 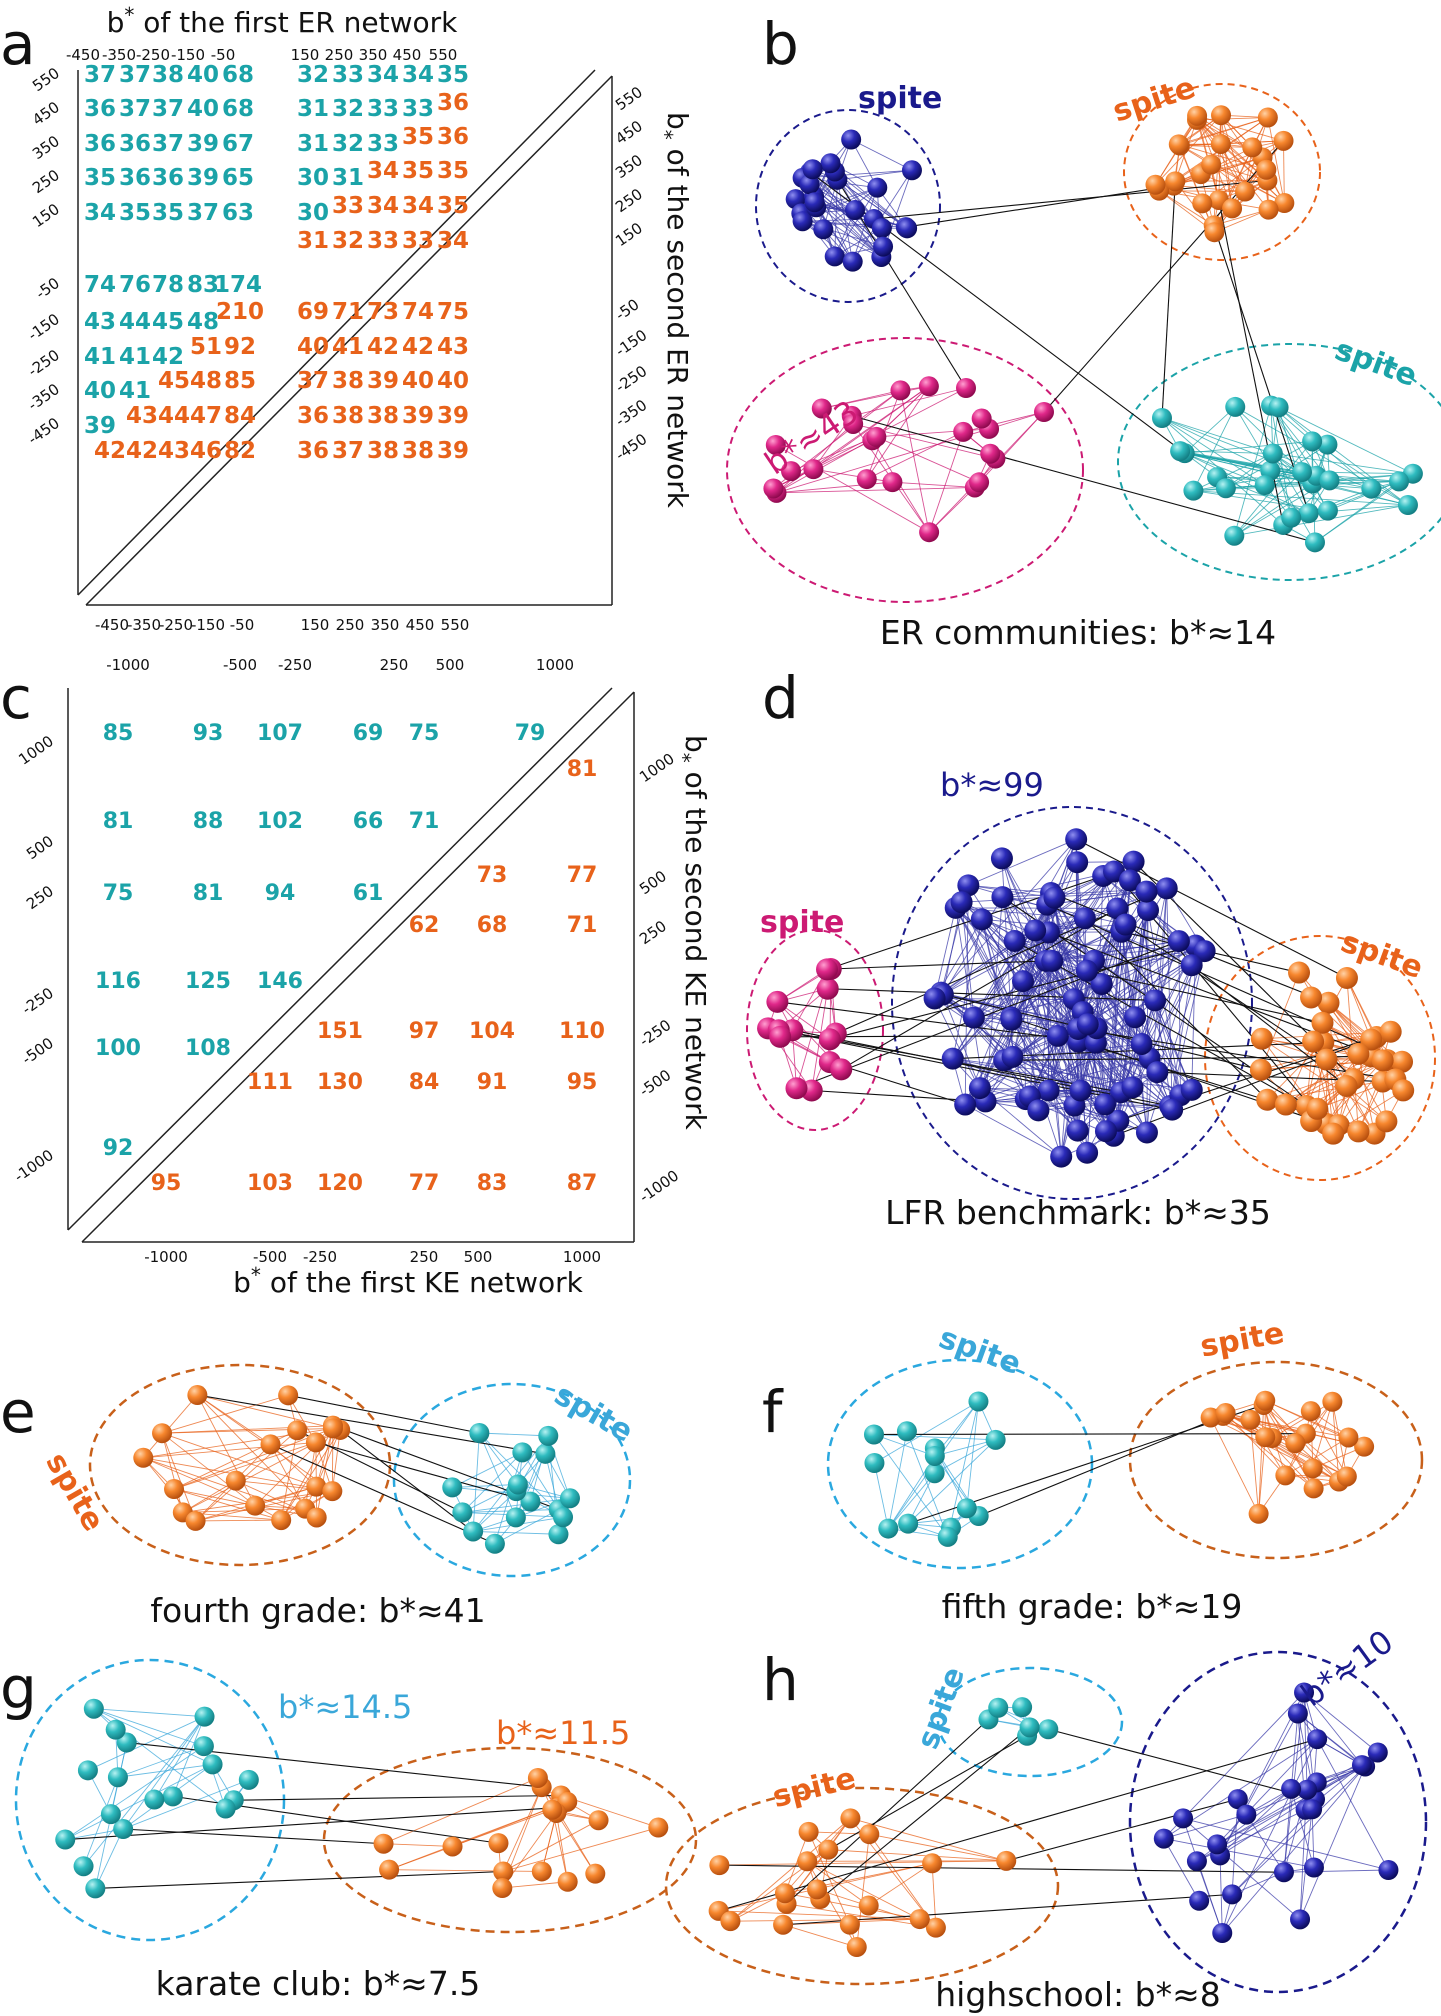 What do you see at coordinates (1119, 1468) in the screenshot?
I see `network-graph-f` at bounding box center [1119, 1468].